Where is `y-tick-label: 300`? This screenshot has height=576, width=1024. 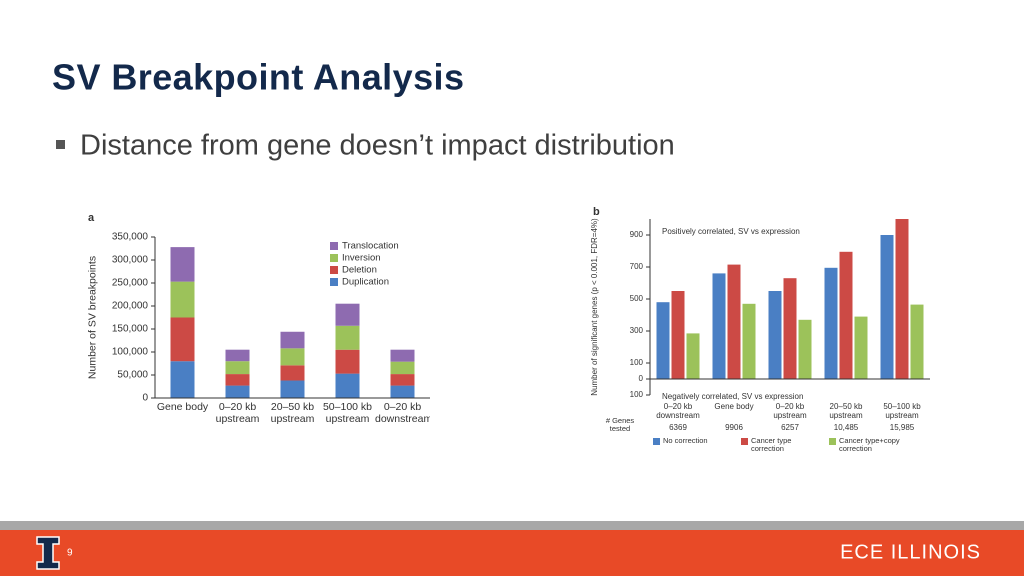 y-tick-label: 300 is located at coordinates (637, 330).